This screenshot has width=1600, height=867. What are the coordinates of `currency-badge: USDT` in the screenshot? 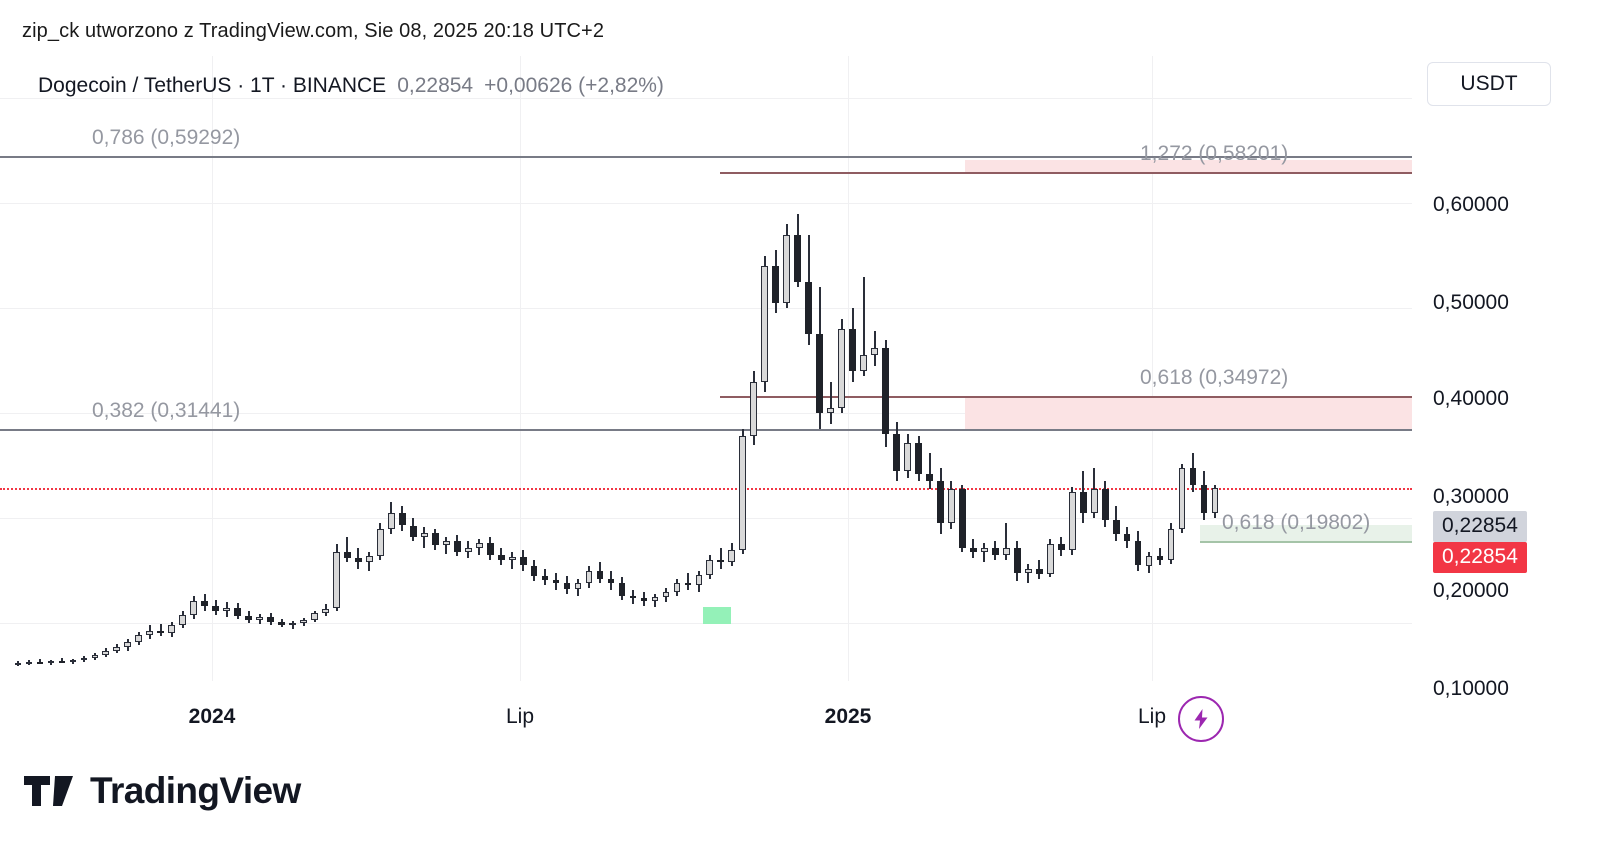 It's located at (1489, 84).